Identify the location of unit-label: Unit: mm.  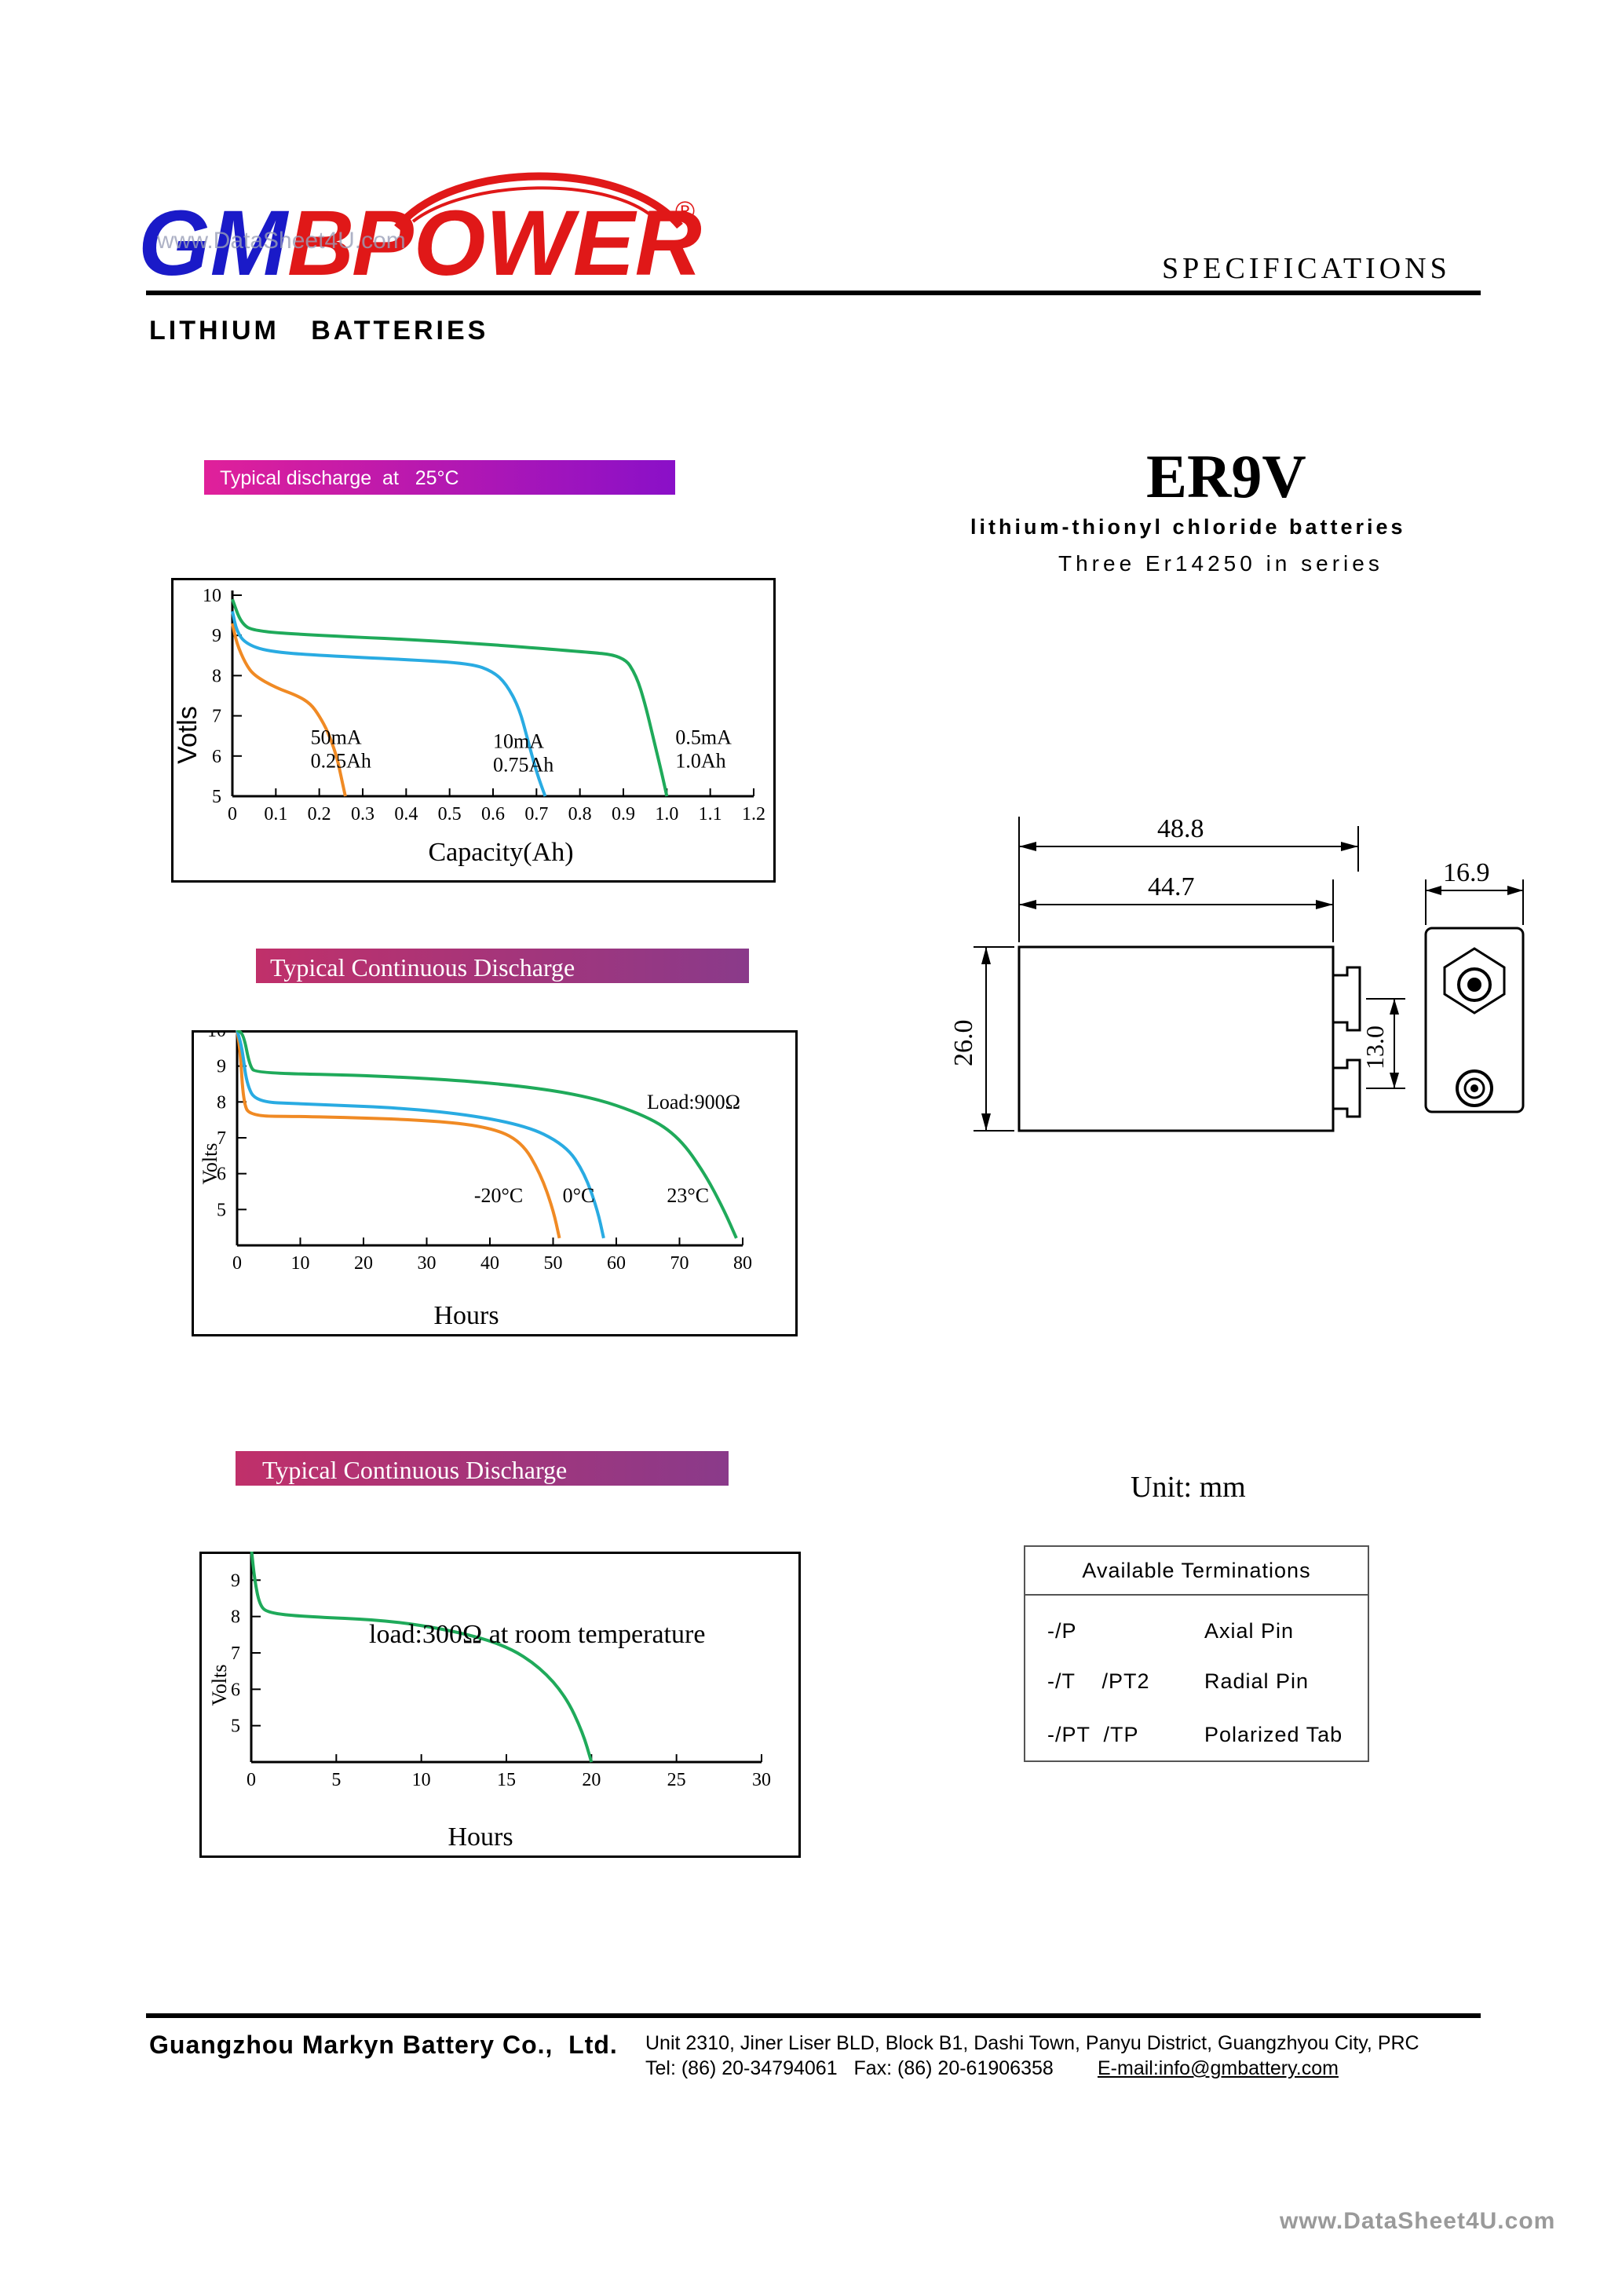
(1188, 1488).